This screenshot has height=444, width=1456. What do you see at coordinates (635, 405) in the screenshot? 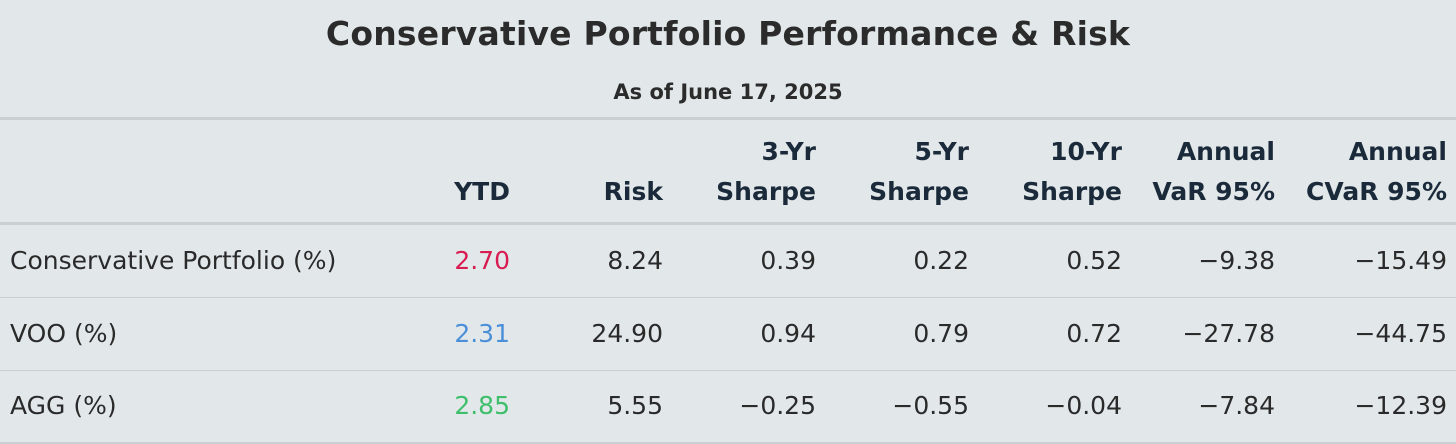
I see `table-cell: 5.55` at bounding box center [635, 405].